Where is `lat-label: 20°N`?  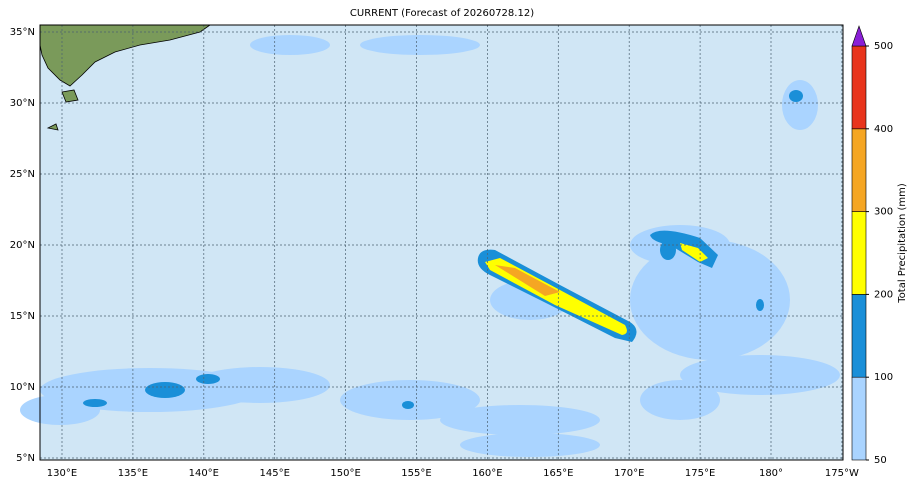 lat-label: 20°N is located at coordinates (22, 245).